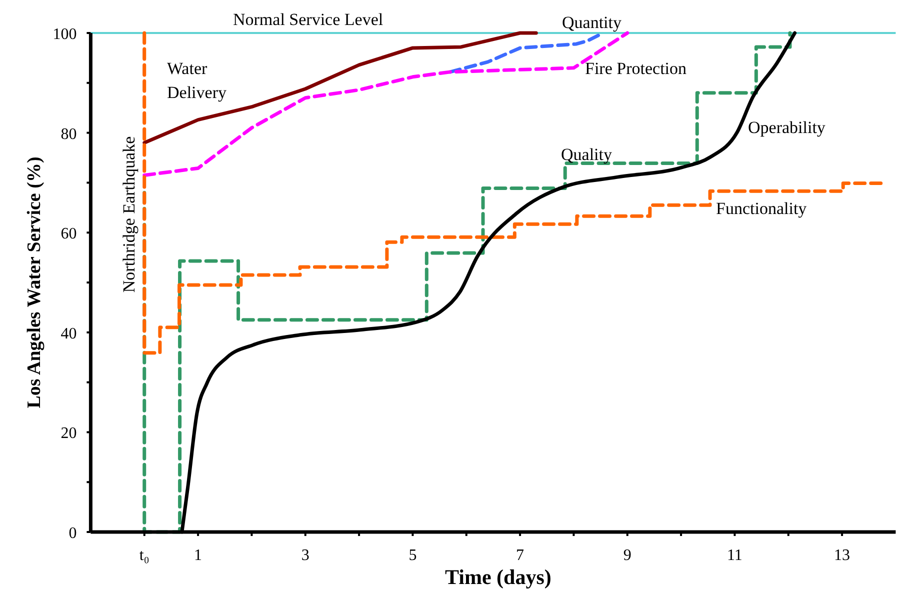 The width and height of the screenshot is (909, 590). I want to click on x-tick-label: 13, so click(842, 555).